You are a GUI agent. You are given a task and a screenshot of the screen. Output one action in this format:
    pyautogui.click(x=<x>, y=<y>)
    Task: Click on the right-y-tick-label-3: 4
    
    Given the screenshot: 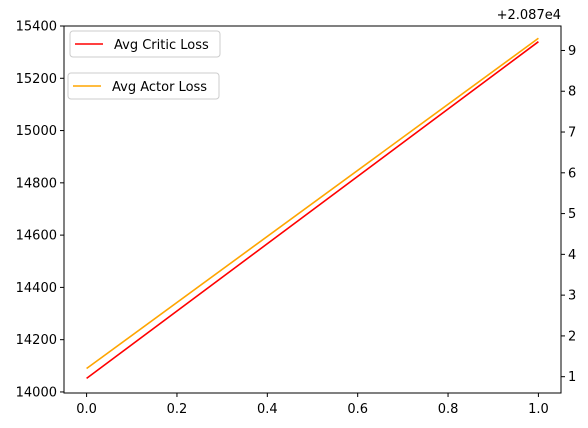 What is the action you would take?
    pyautogui.click(x=572, y=255)
    